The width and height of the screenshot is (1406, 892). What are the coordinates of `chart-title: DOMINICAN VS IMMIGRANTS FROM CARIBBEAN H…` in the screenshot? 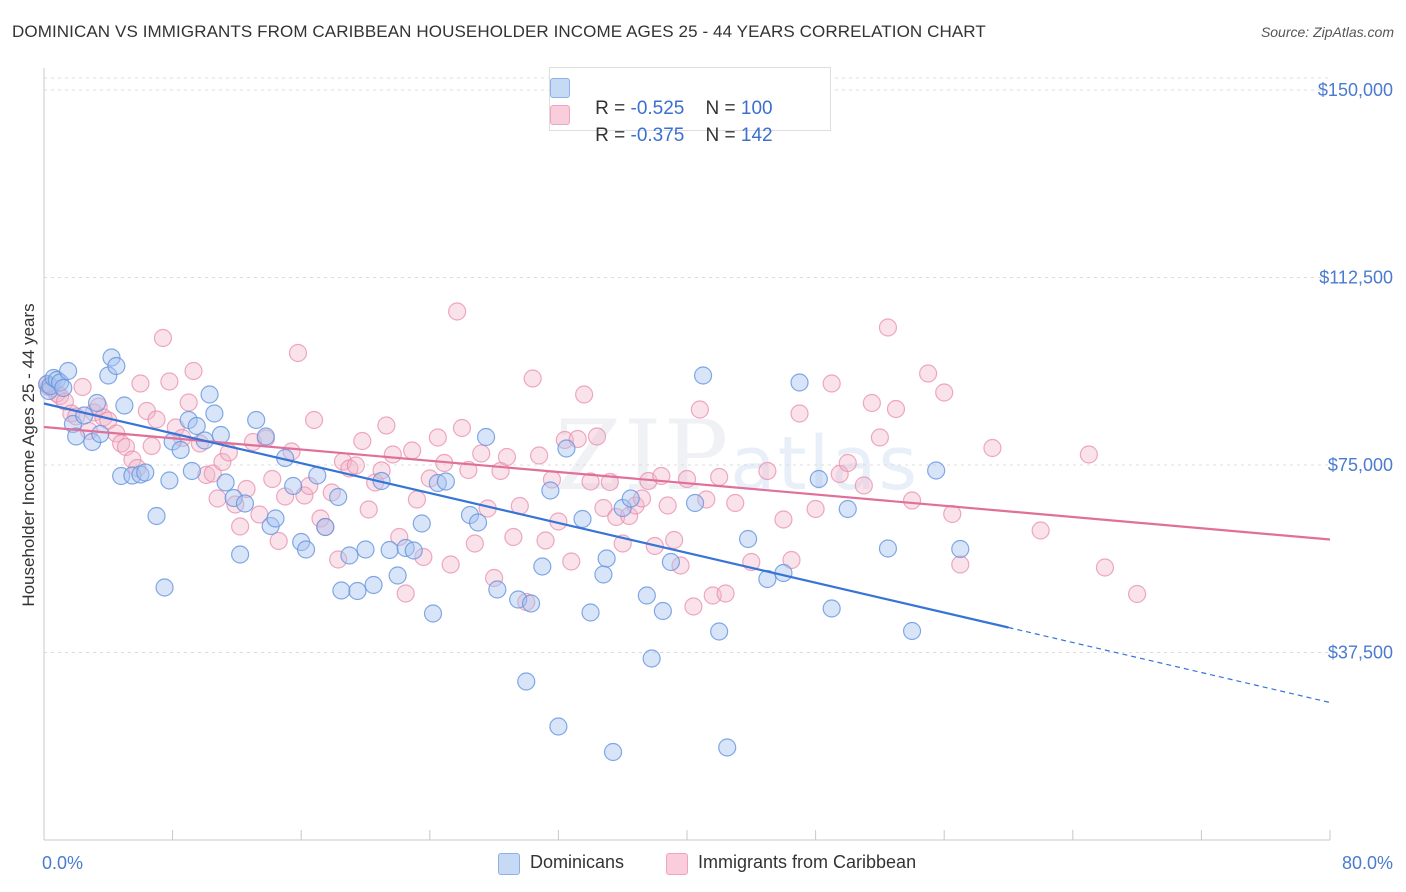 It's located at (499, 31).